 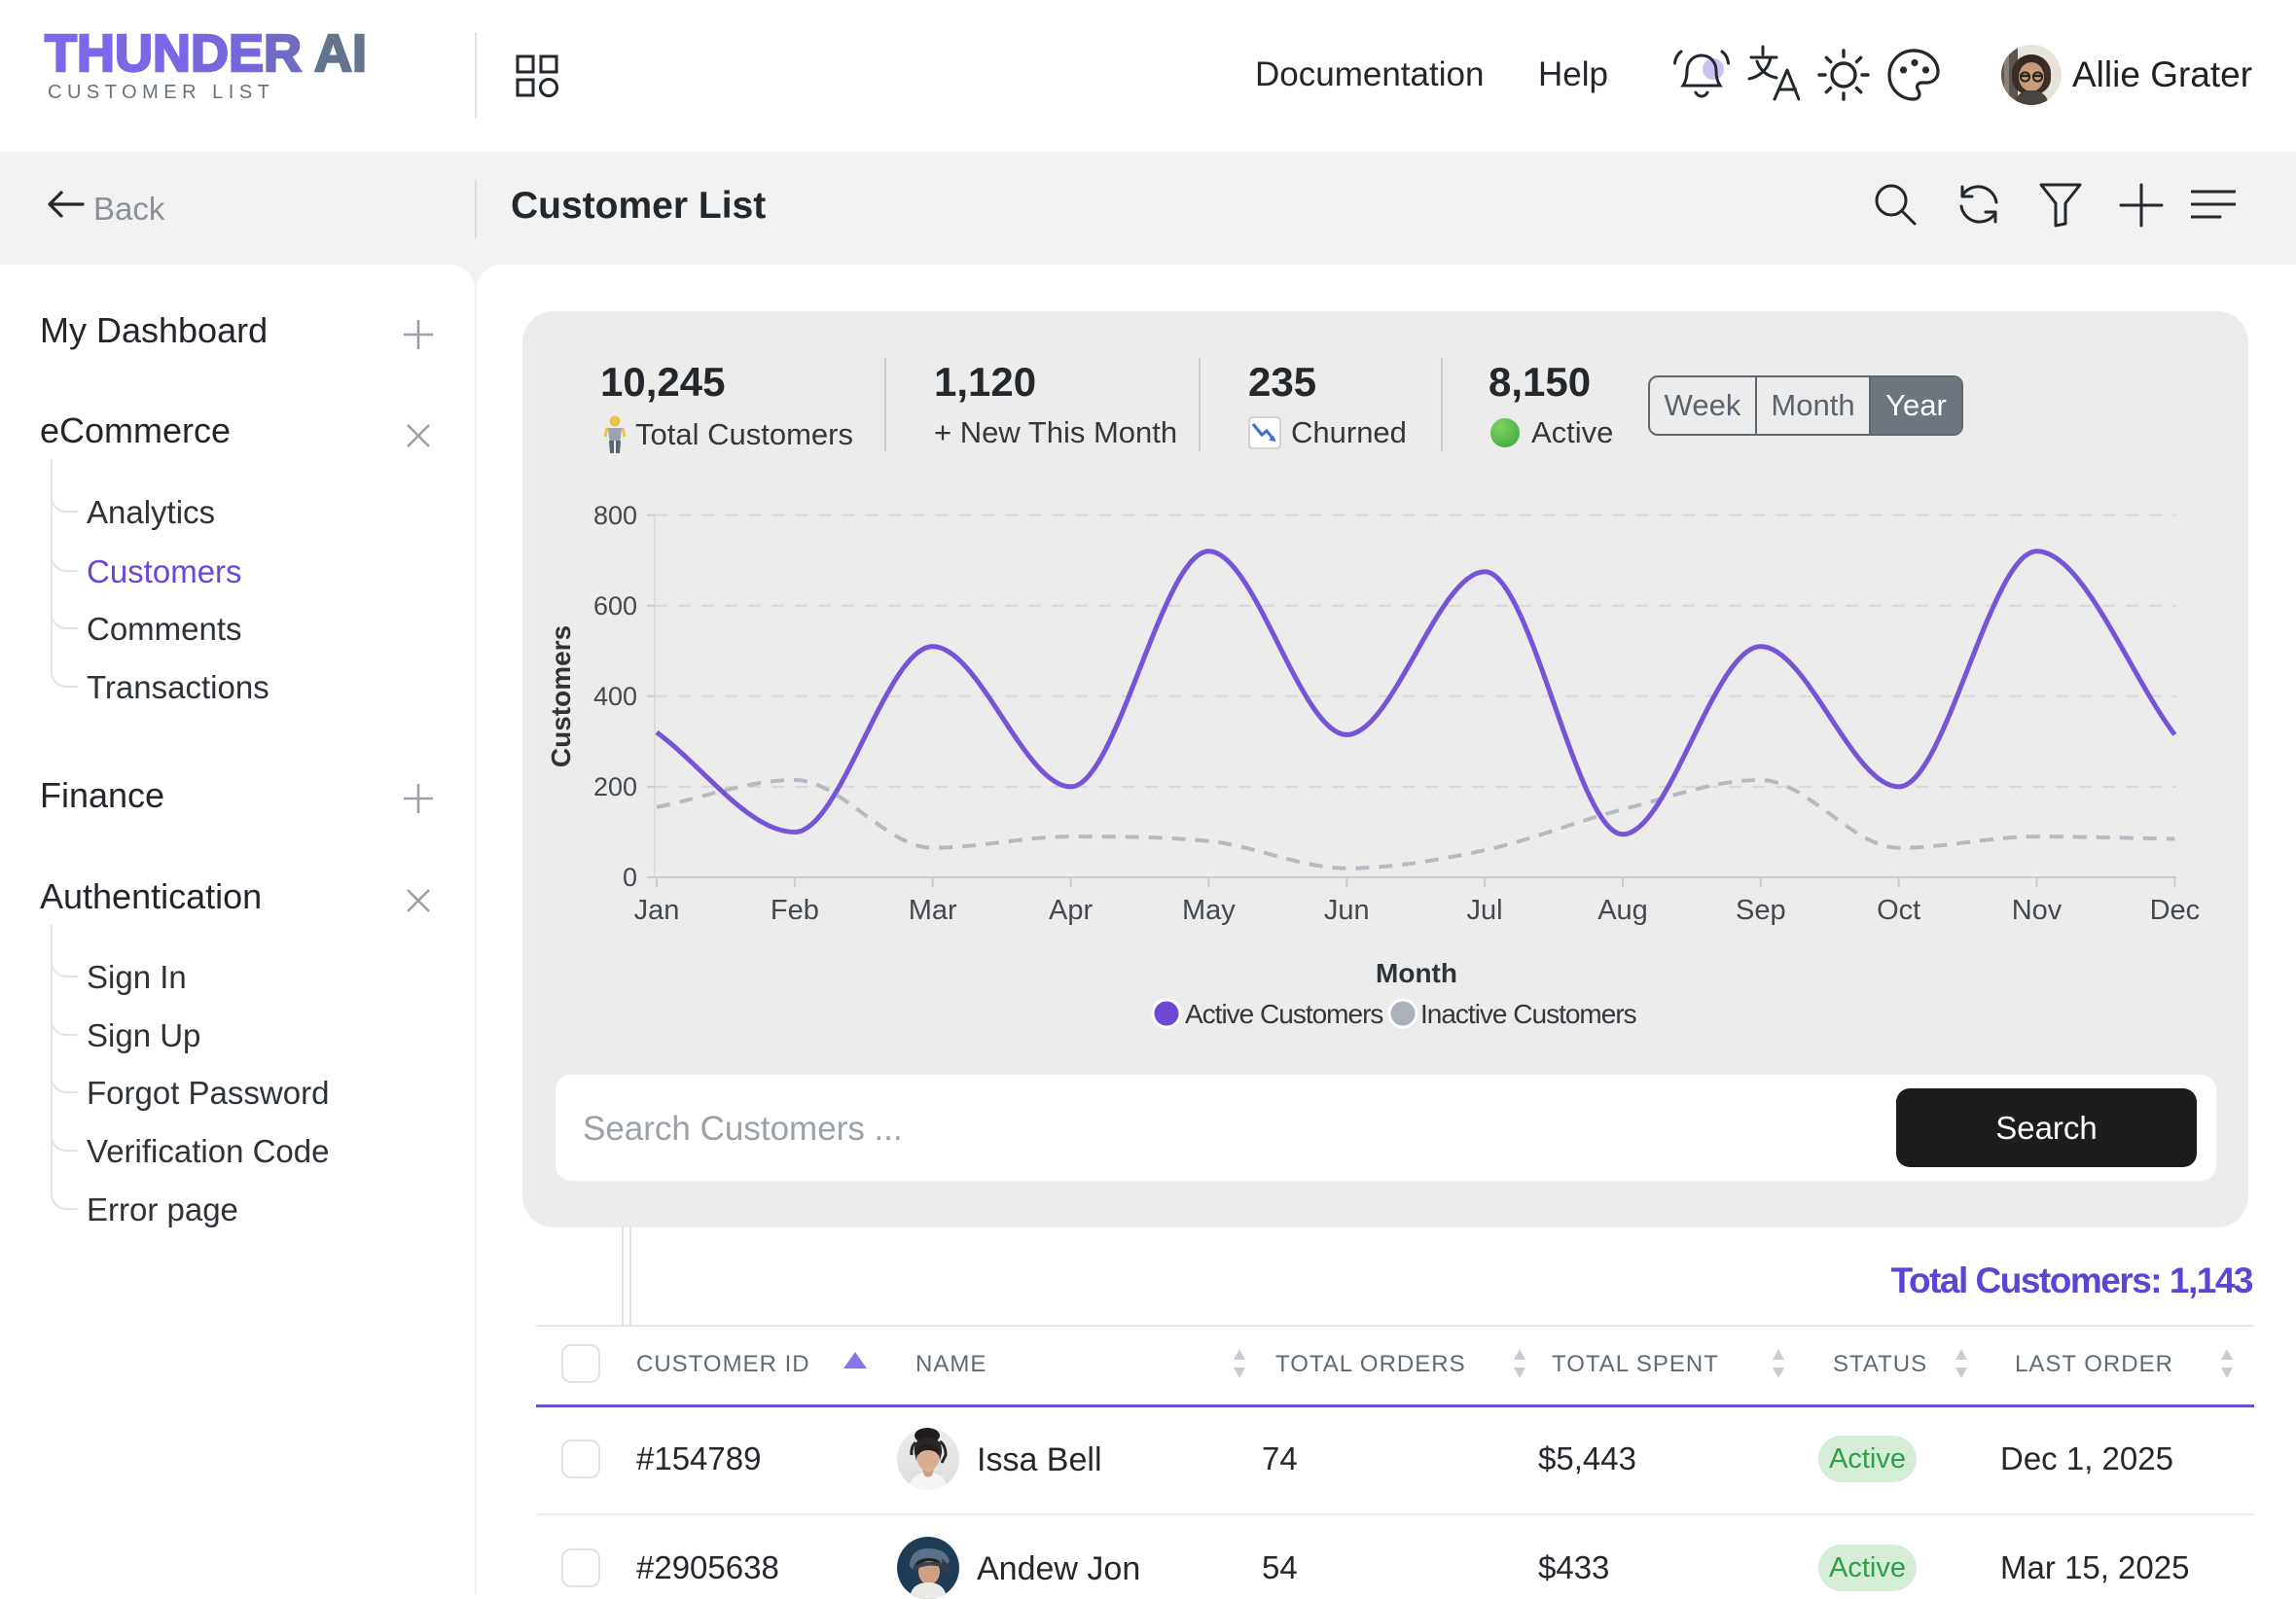 I want to click on svg-text: Feb, so click(x=795, y=910).